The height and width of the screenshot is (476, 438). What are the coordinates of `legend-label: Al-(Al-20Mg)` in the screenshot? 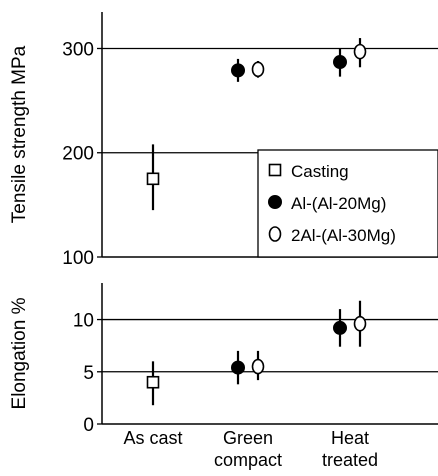 It's located at (338, 203).